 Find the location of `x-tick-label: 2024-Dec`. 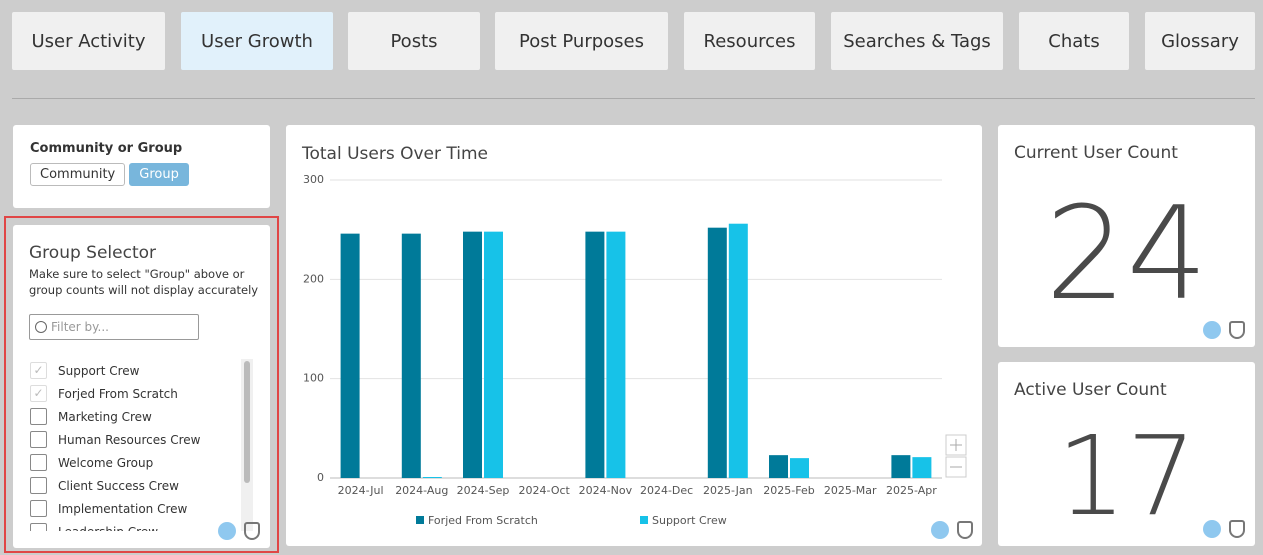

x-tick-label: 2024-Dec is located at coordinates (666, 490).